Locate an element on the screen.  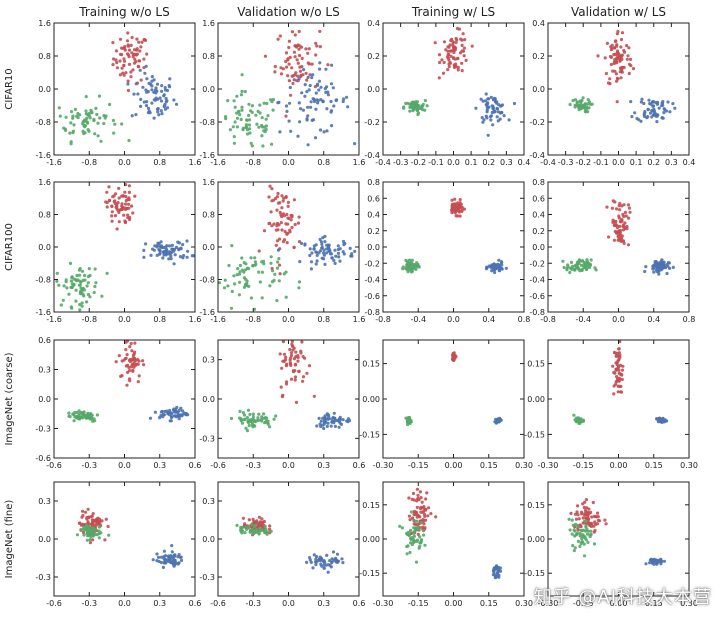
ytick-label-6-1: -0.6 is located at coordinates (372, 296).